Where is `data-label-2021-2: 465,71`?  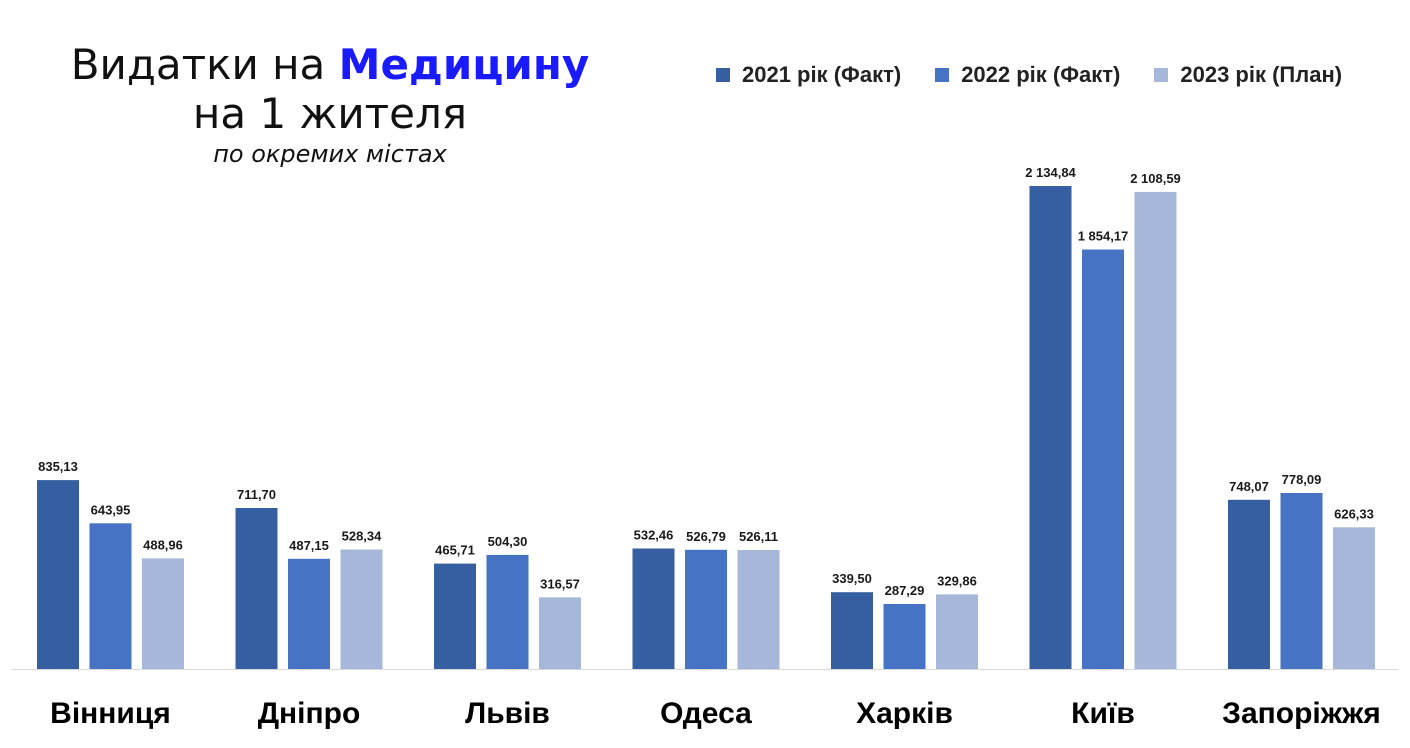
data-label-2021-2: 465,71 is located at coordinates (455, 550).